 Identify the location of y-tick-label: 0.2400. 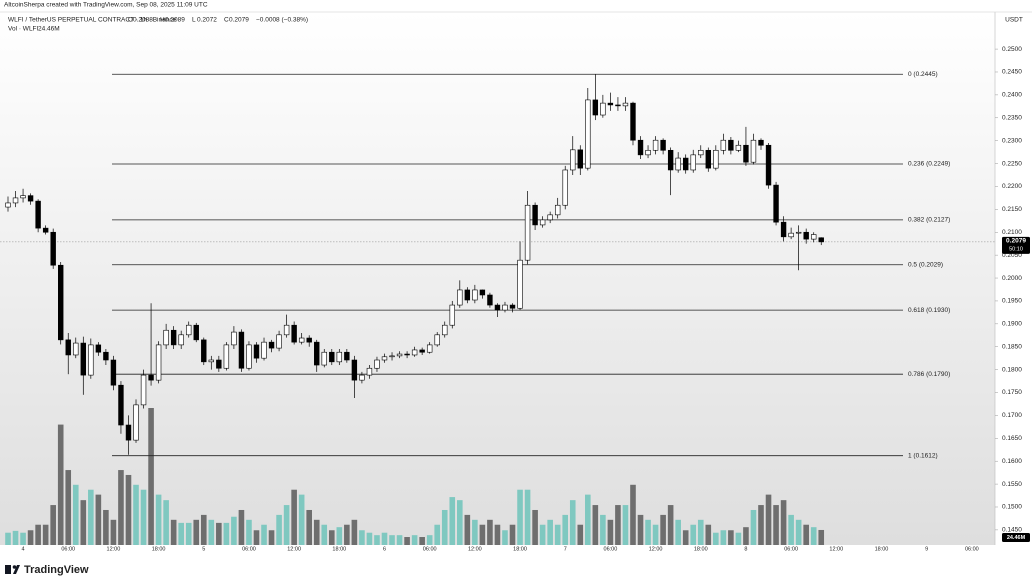
(1012, 95).